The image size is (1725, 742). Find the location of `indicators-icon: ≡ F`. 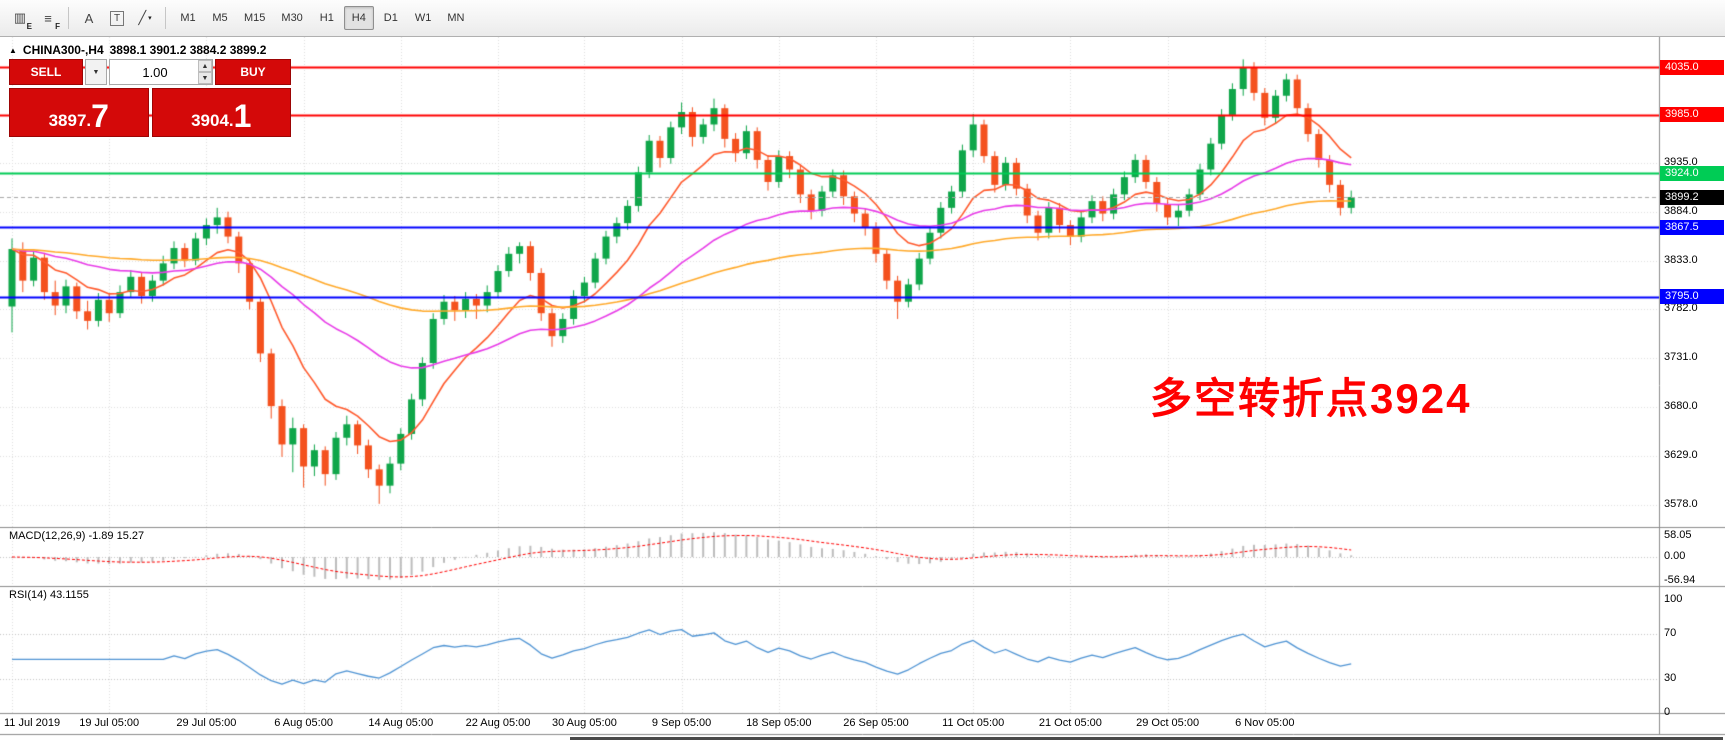

indicators-icon: ≡ F is located at coordinates (48, 18).